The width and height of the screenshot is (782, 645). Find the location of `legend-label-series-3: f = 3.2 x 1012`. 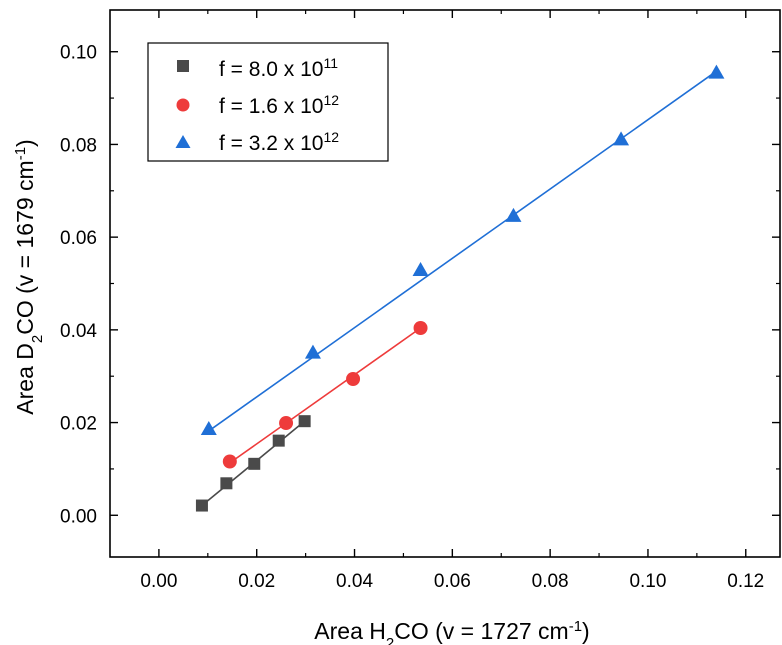

legend-label-series-3: f = 3.2 x 1012 is located at coordinates (279, 142).